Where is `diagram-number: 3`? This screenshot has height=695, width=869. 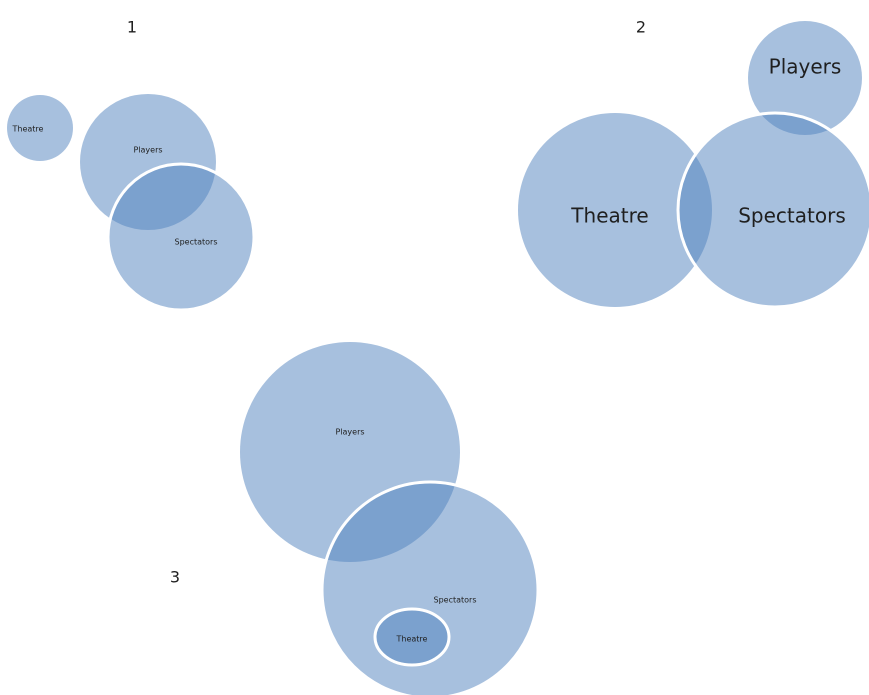
diagram-number: 3 is located at coordinates (175, 577).